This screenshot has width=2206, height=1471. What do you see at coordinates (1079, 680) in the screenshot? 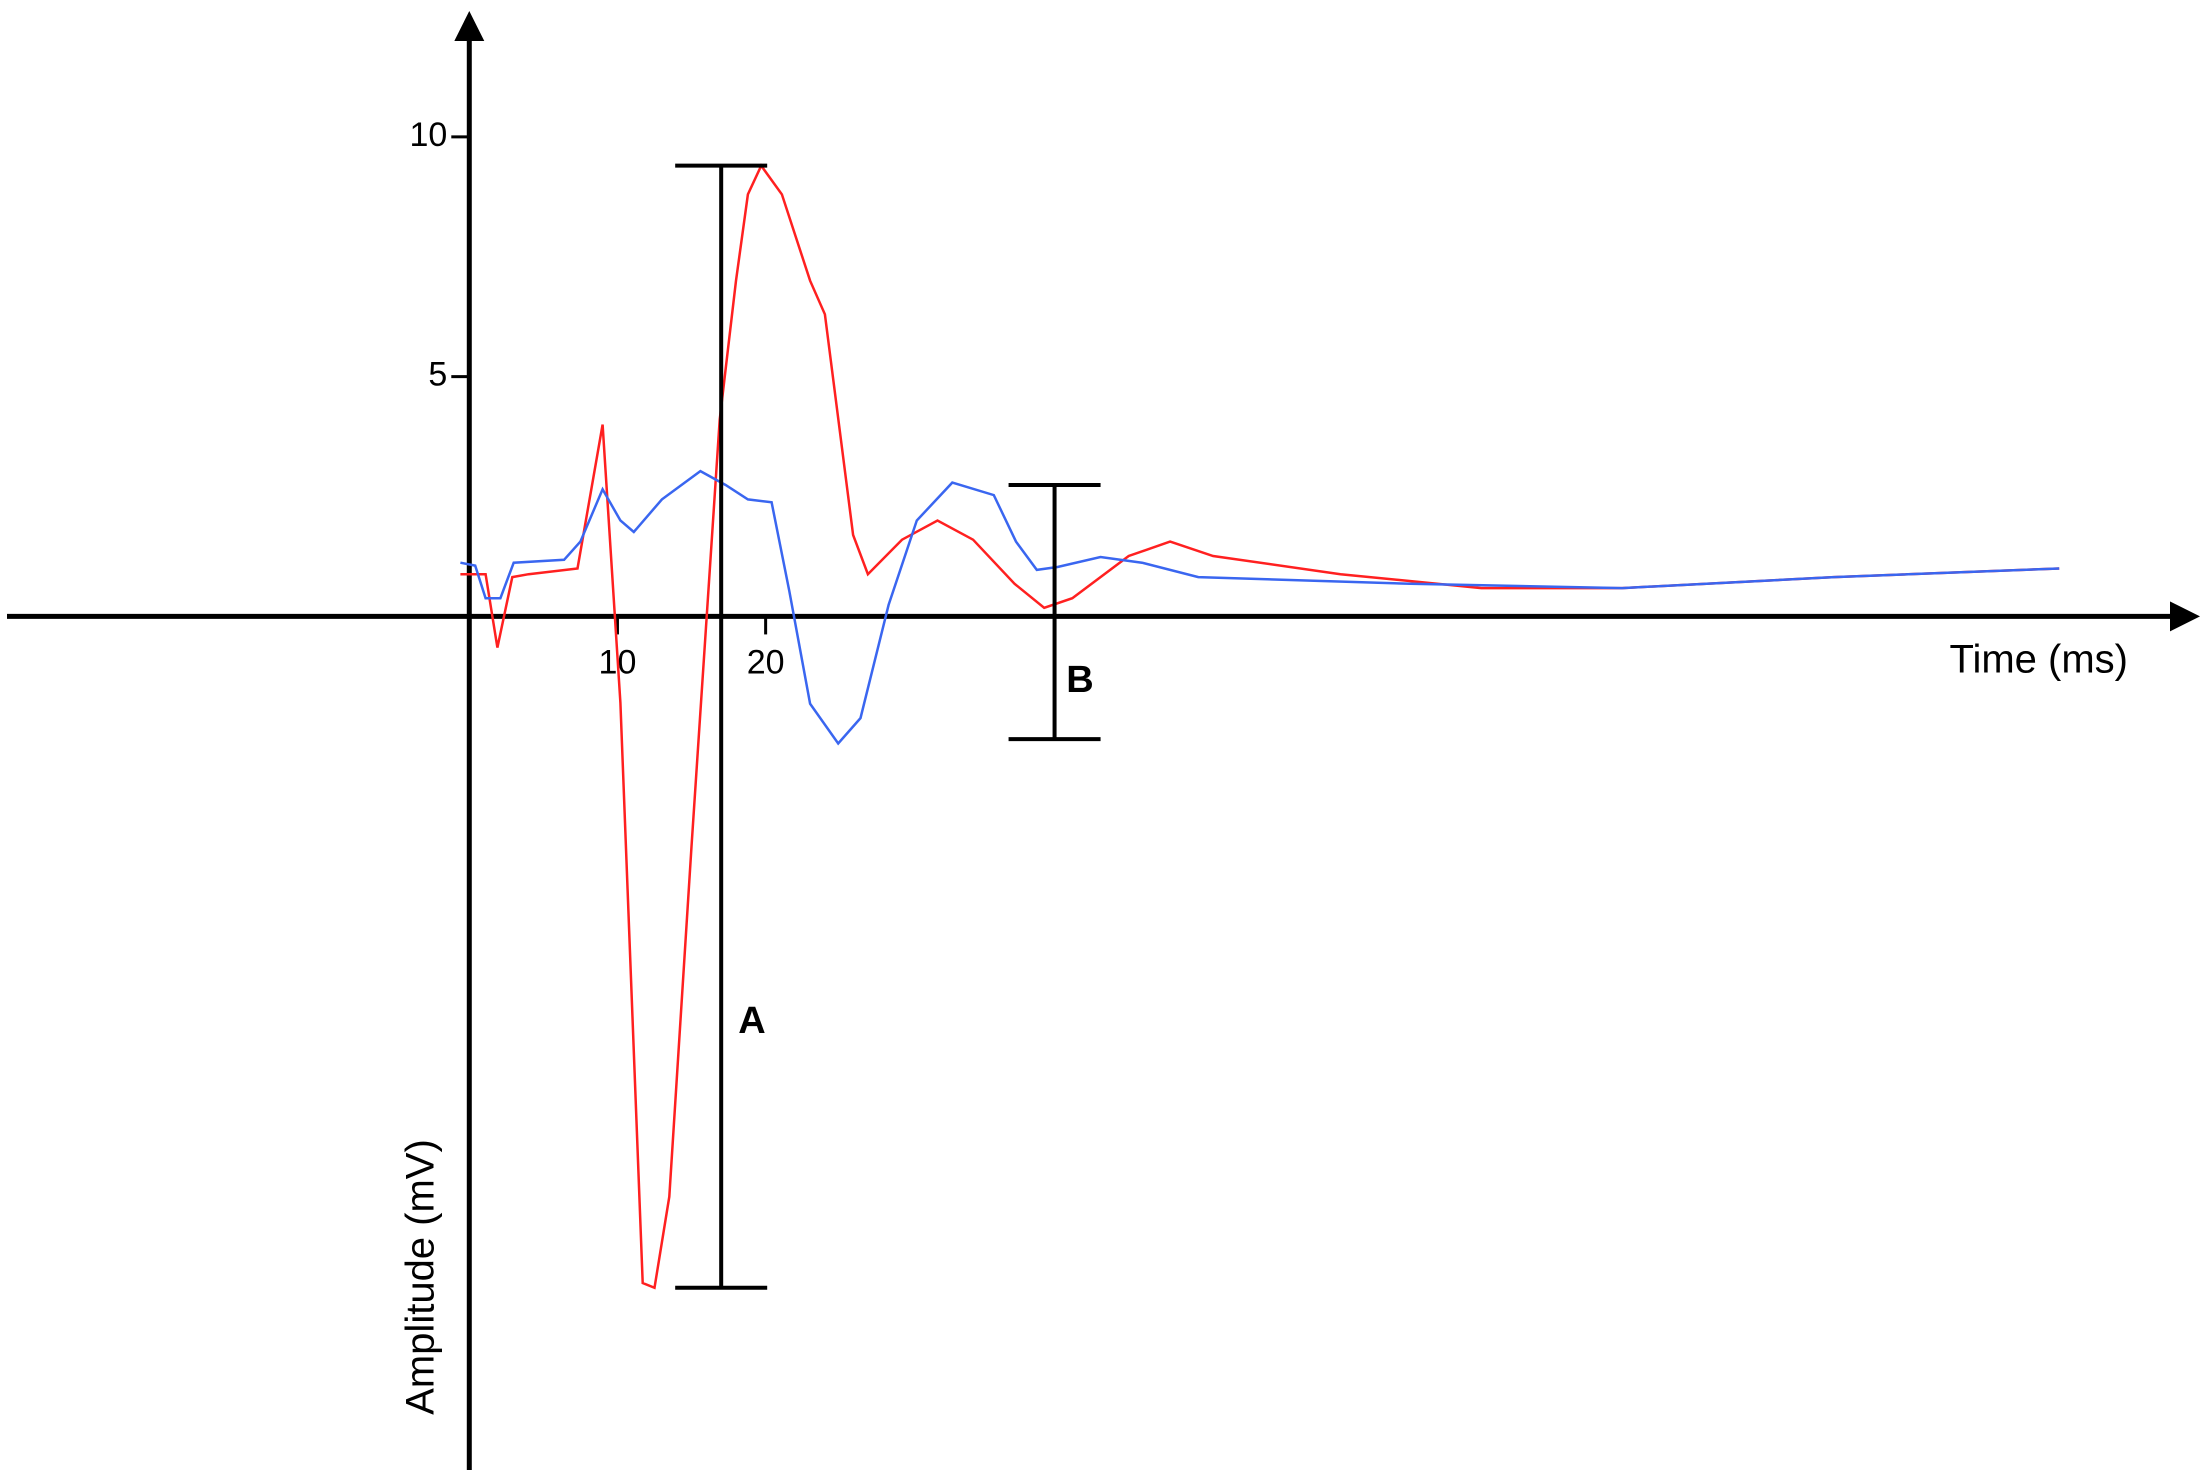
I see `annotation-label: B` at bounding box center [1079, 680].